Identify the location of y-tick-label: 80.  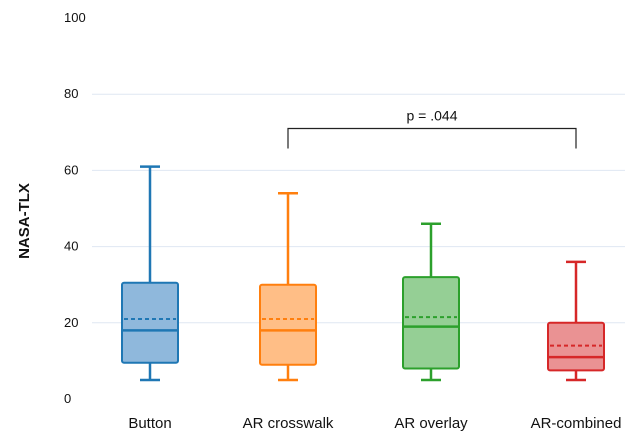
(71, 93).